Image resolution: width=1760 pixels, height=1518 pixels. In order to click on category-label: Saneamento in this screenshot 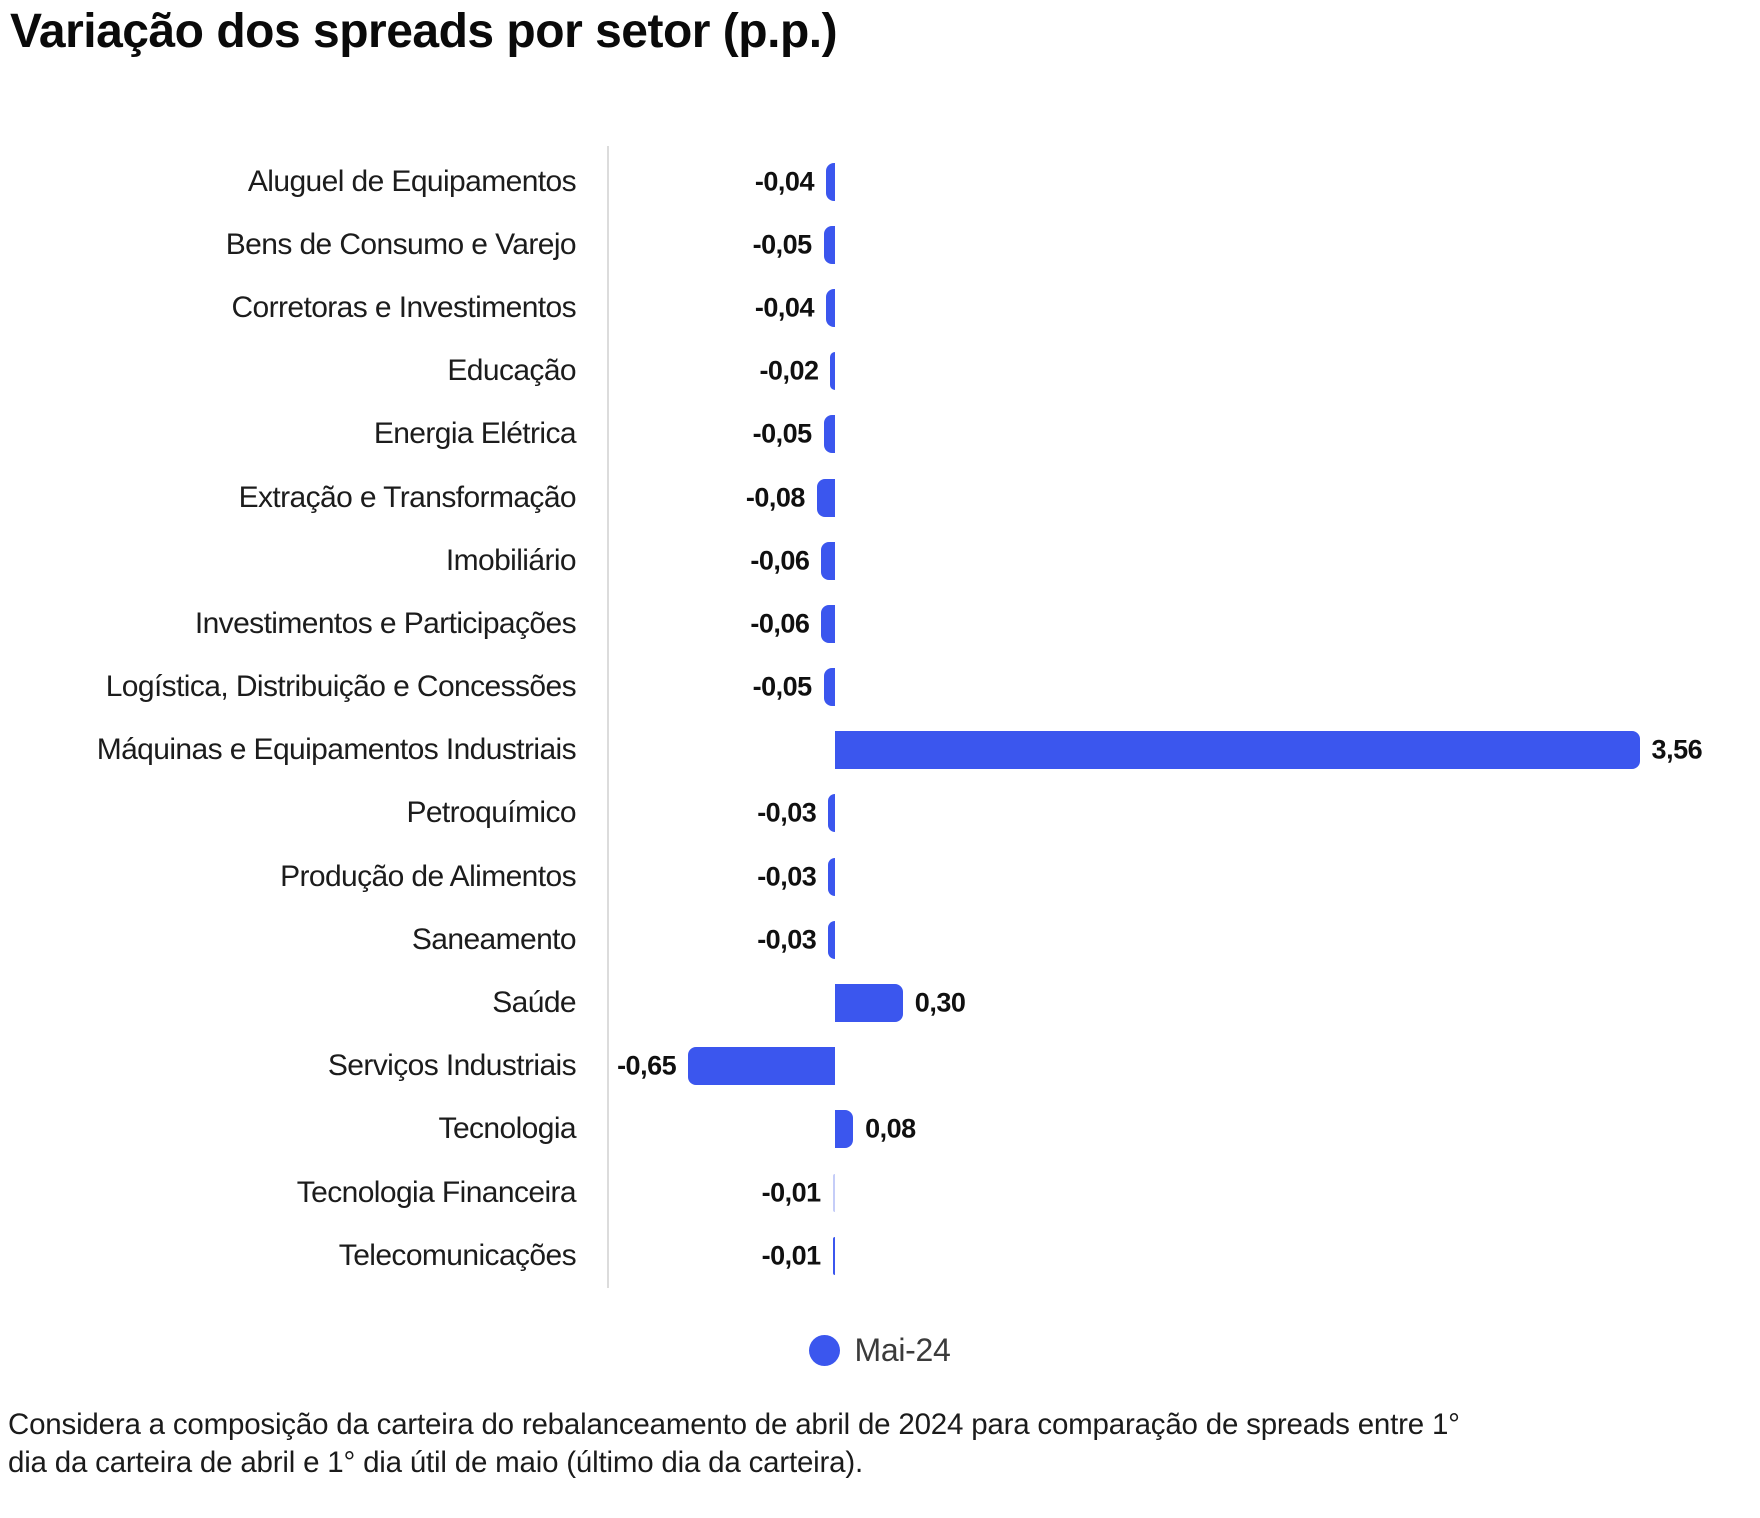, I will do `click(494, 939)`.